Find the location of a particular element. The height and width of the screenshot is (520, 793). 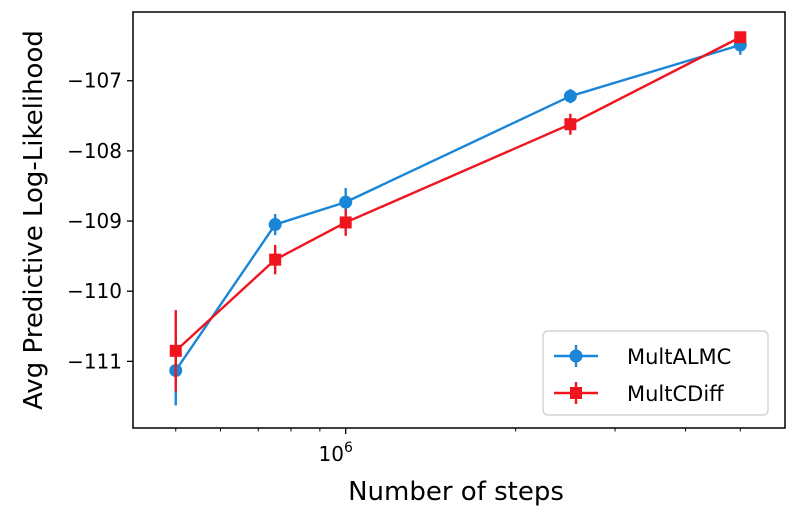

legend-entries: MultALMC MultCDiff is located at coordinates (642, 375).